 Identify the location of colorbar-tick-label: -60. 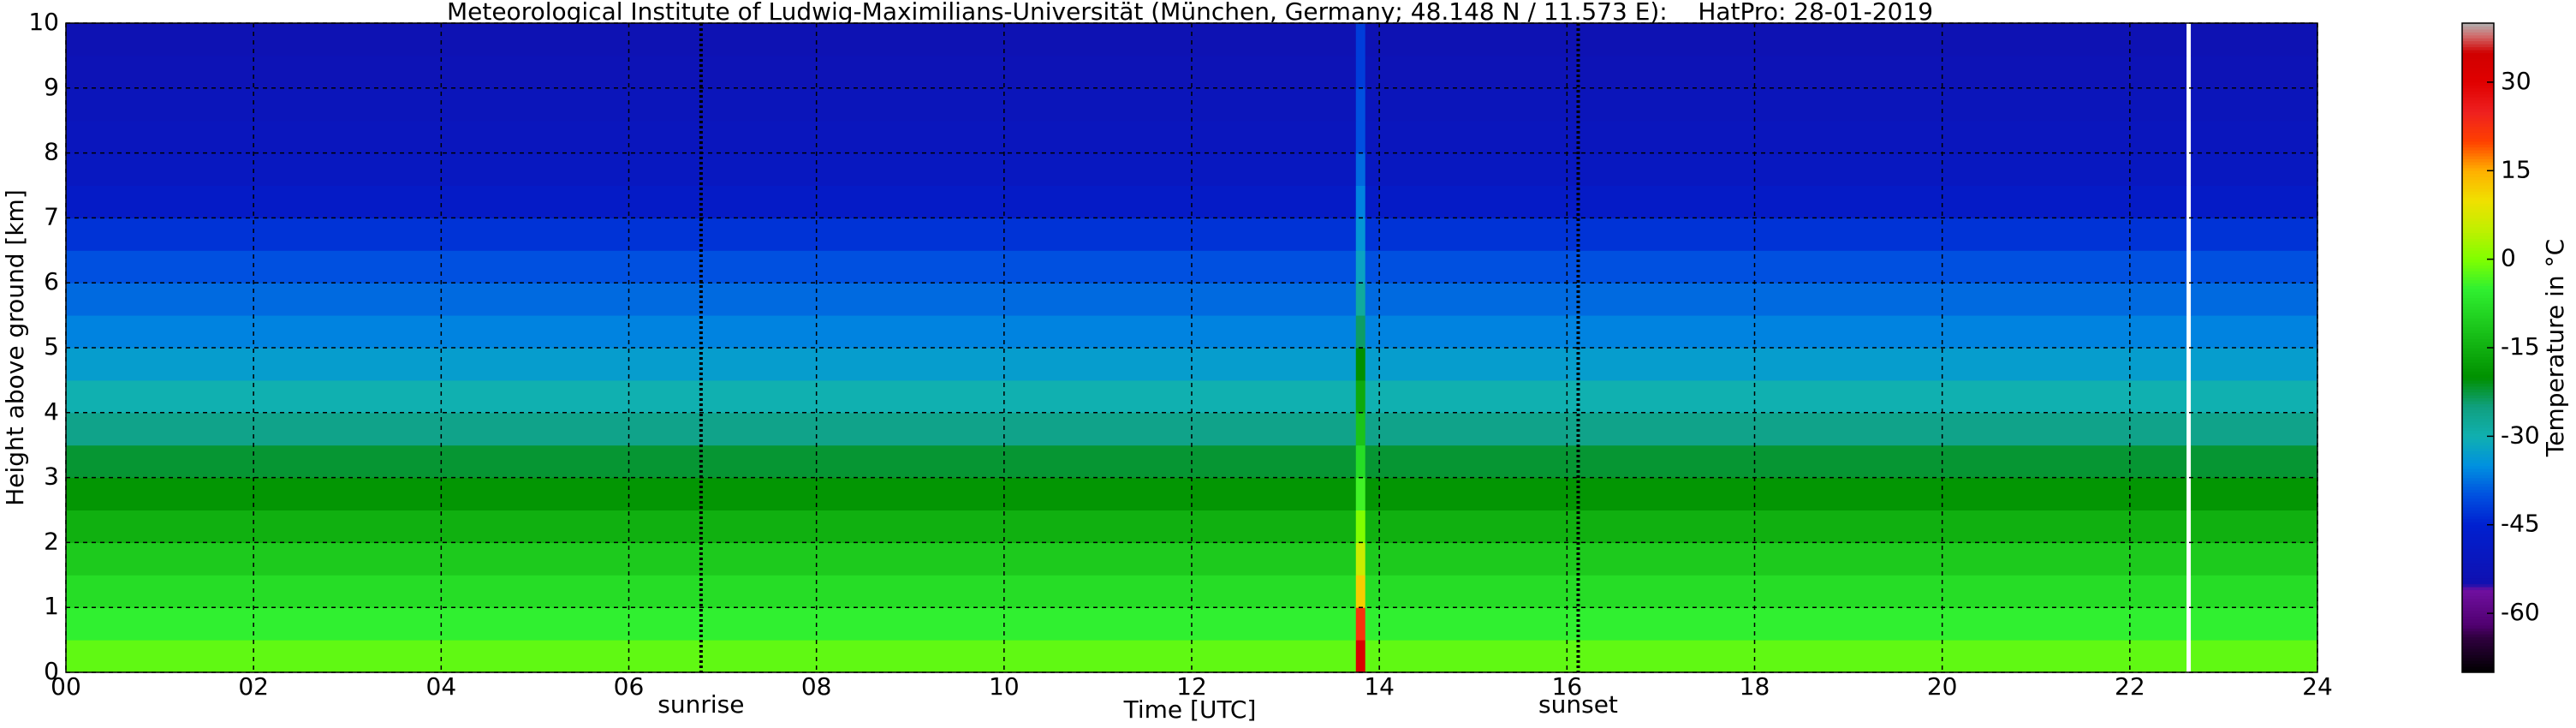
(2520, 612).